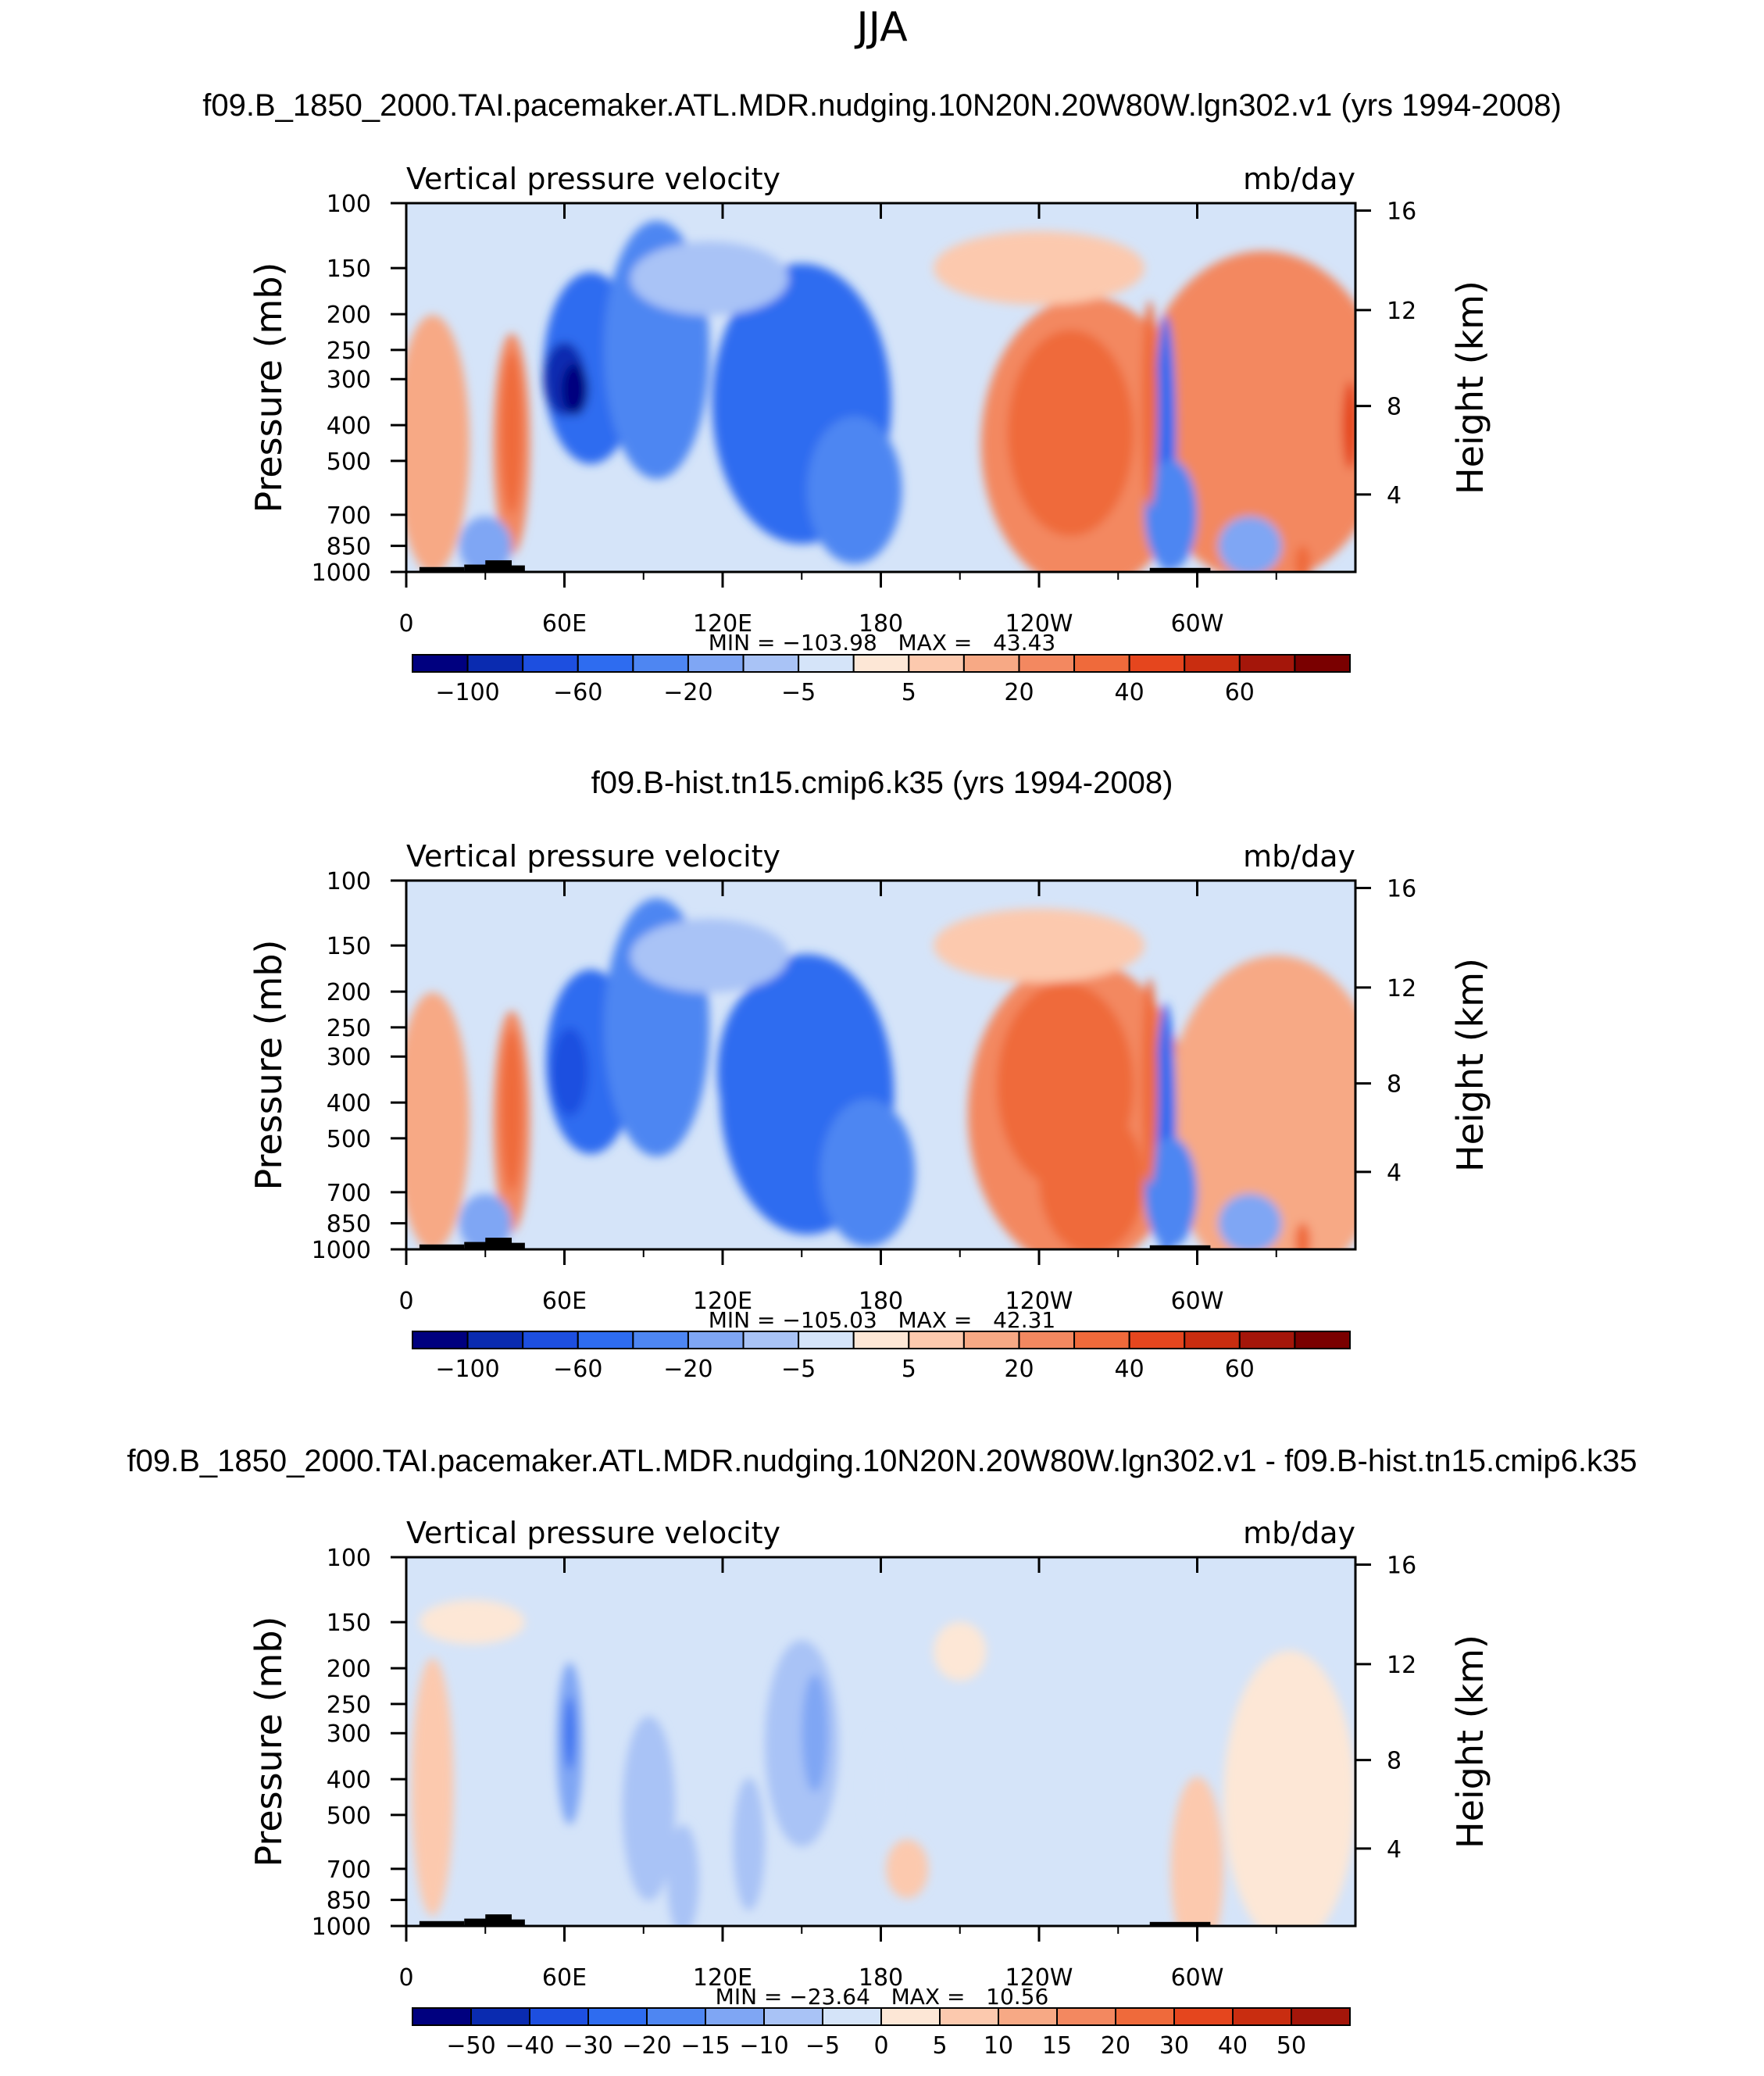 The image size is (1764, 2076). I want to click on colorbar-label: −30, so click(588, 2046).